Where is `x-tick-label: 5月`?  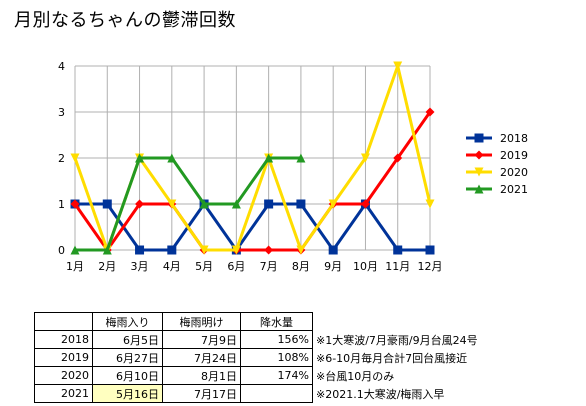 x-tick-label: 5月 is located at coordinates (204, 266).